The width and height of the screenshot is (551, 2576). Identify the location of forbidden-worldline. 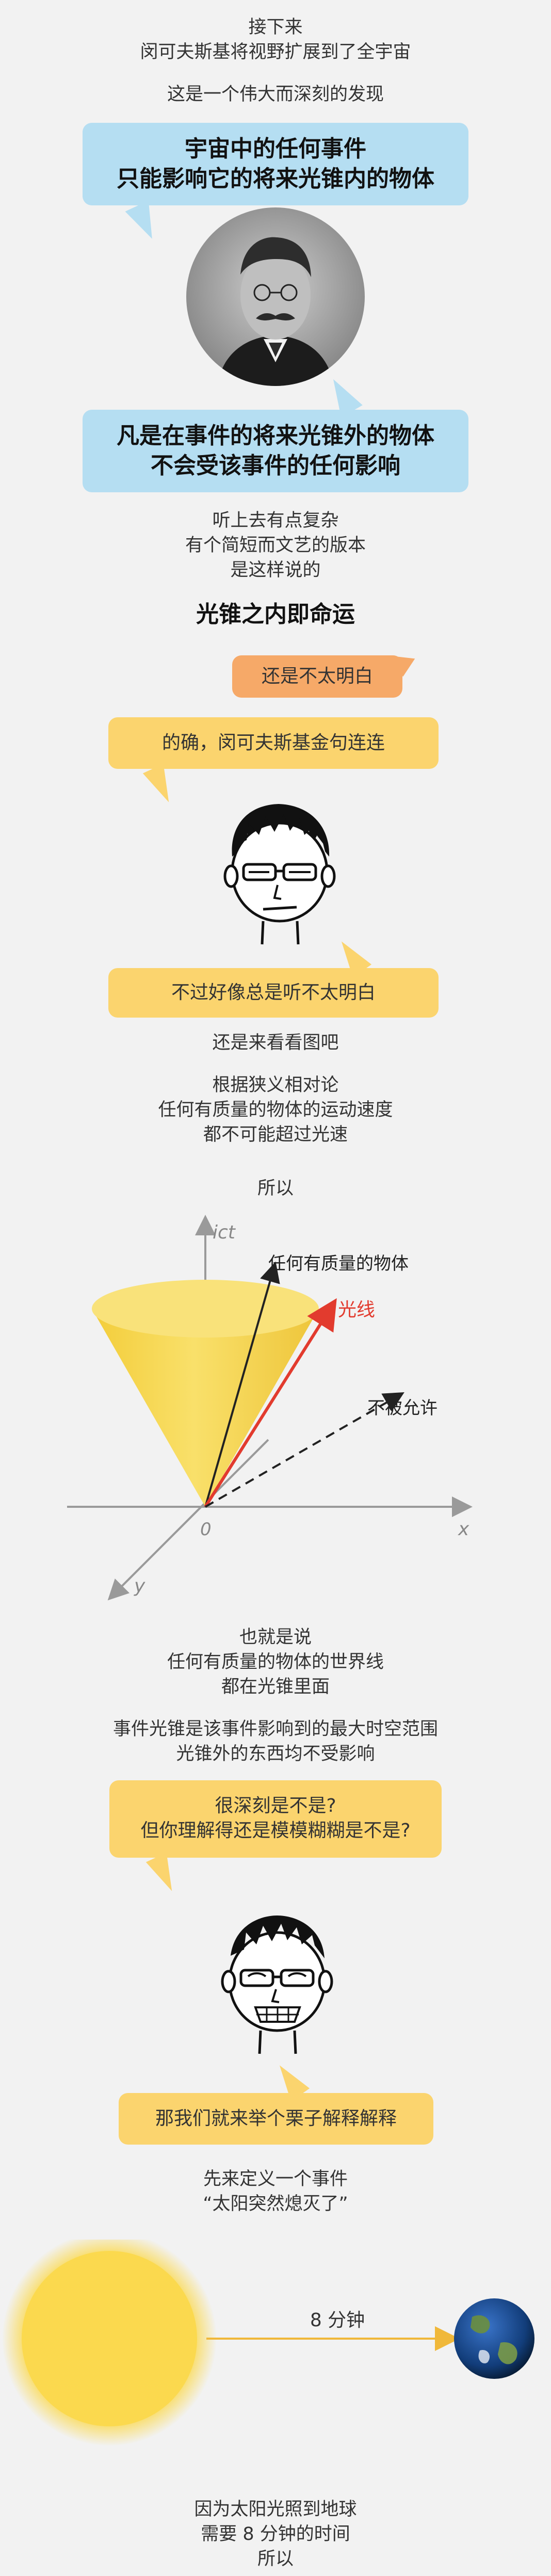
(304, 1450).